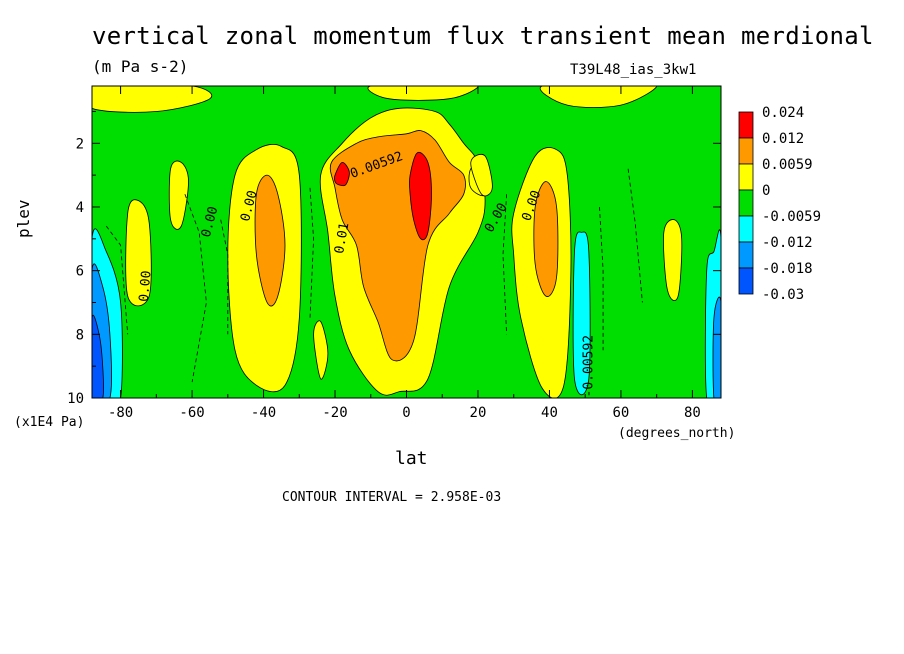 The height and width of the screenshot is (654, 904). I want to click on region-top-pos-mid, so click(423, 93).